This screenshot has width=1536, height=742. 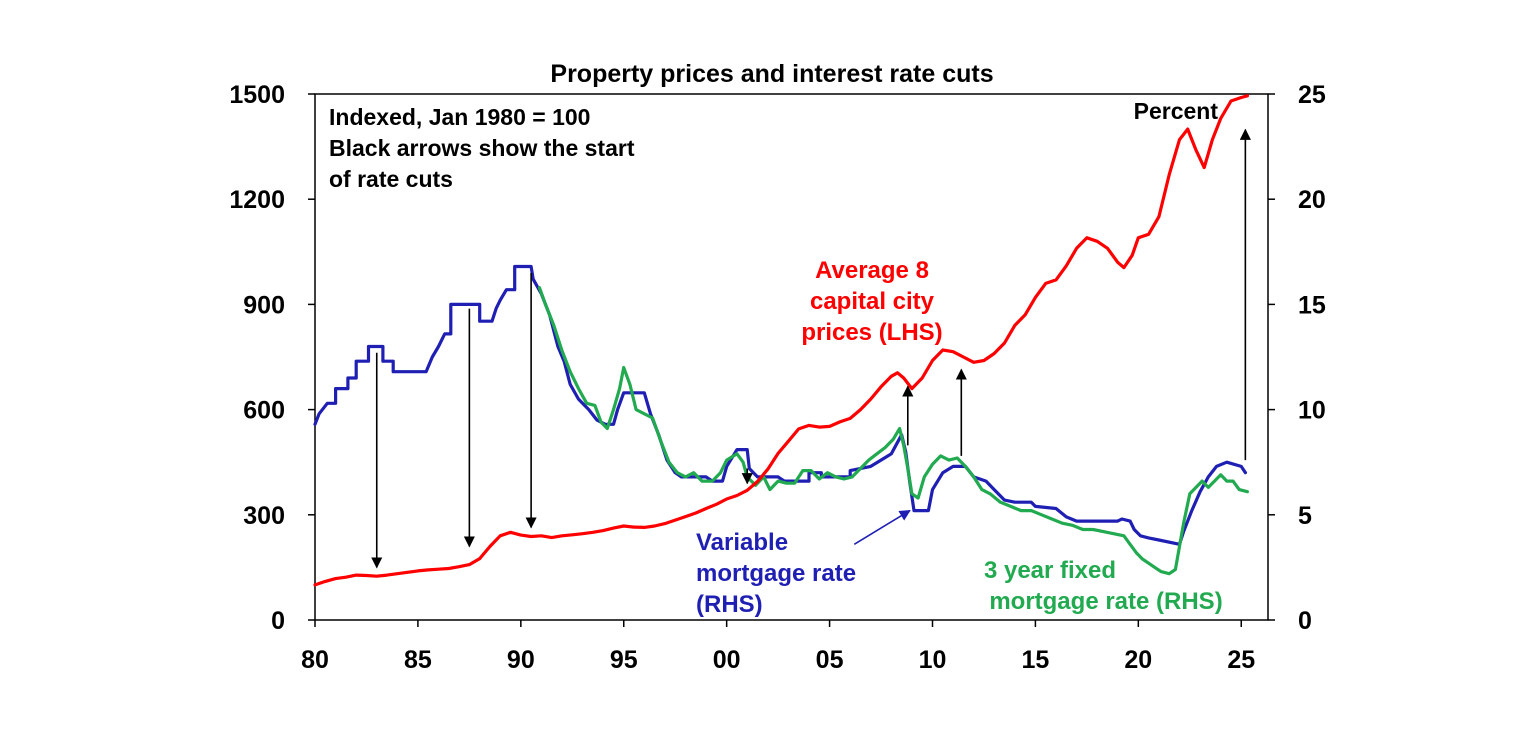 What do you see at coordinates (521, 660) in the screenshot?
I see `x-axis-tick-label: 90` at bounding box center [521, 660].